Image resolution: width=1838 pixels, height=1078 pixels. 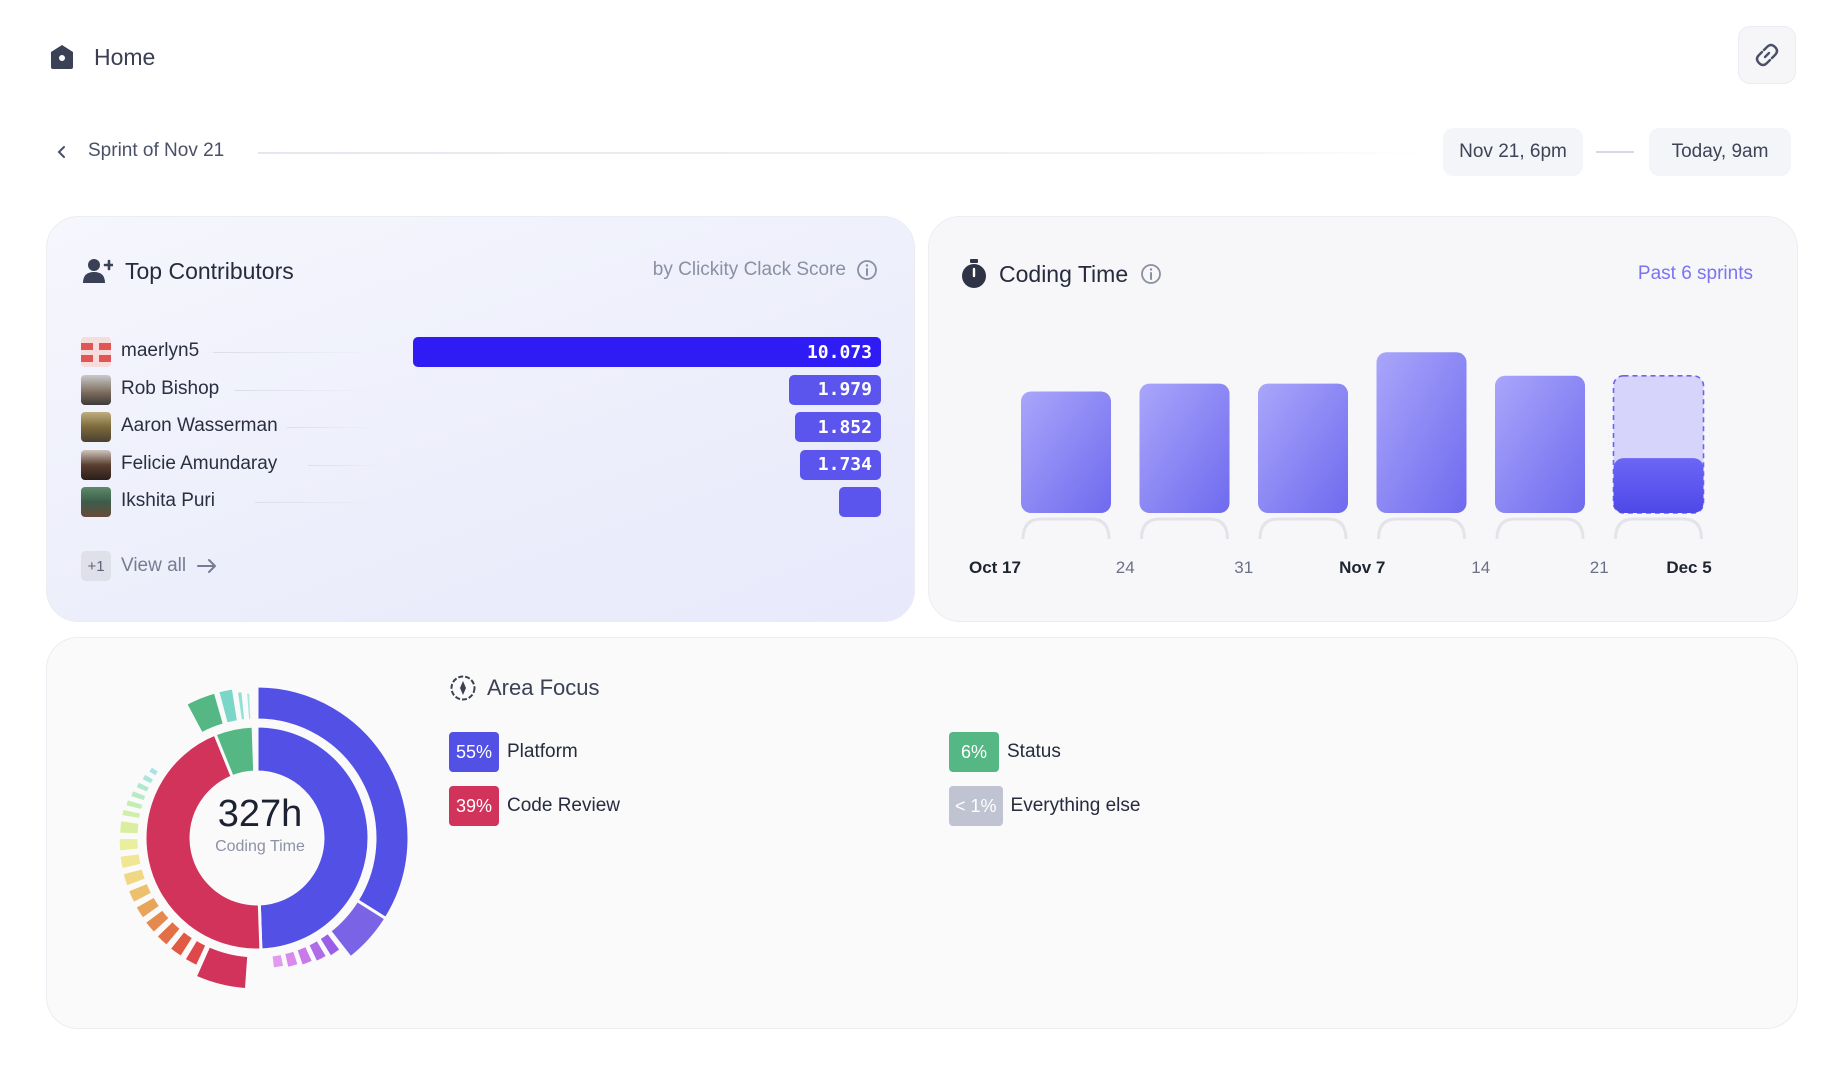 What do you see at coordinates (1243, 567) in the screenshot?
I see `x-tick-label: 31` at bounding box center [1243, 567].